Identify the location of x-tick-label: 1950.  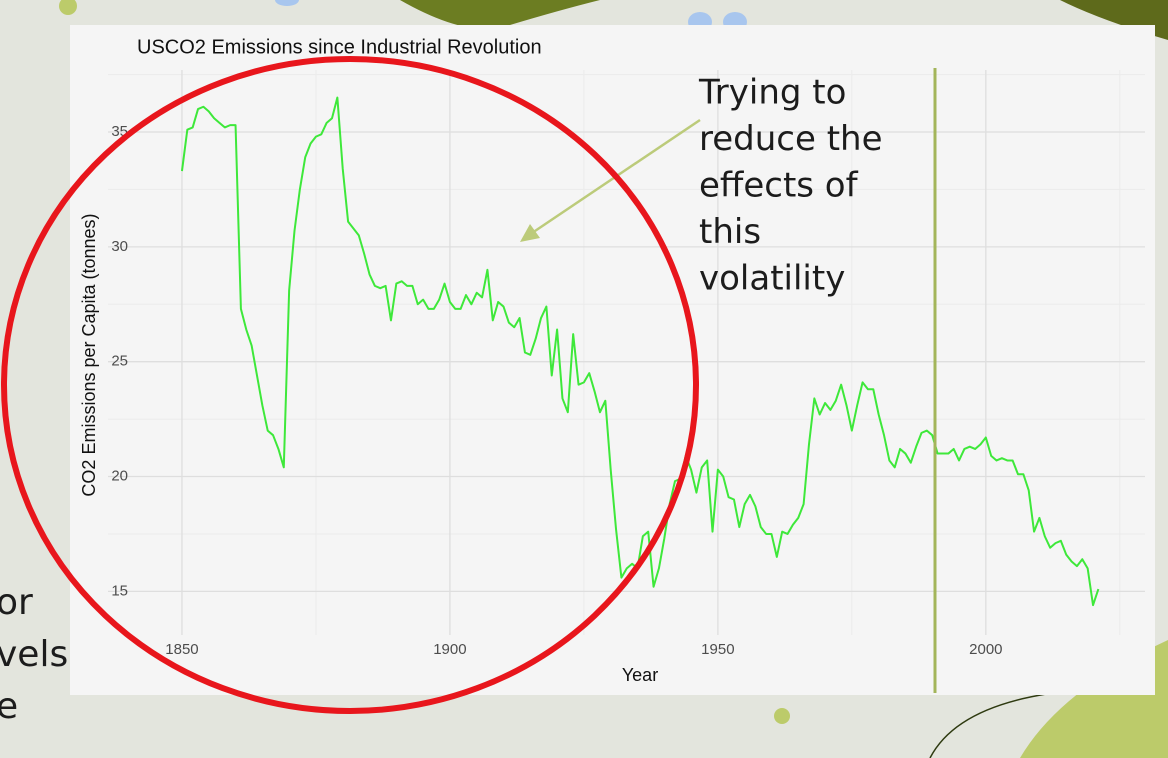
(717, 649).